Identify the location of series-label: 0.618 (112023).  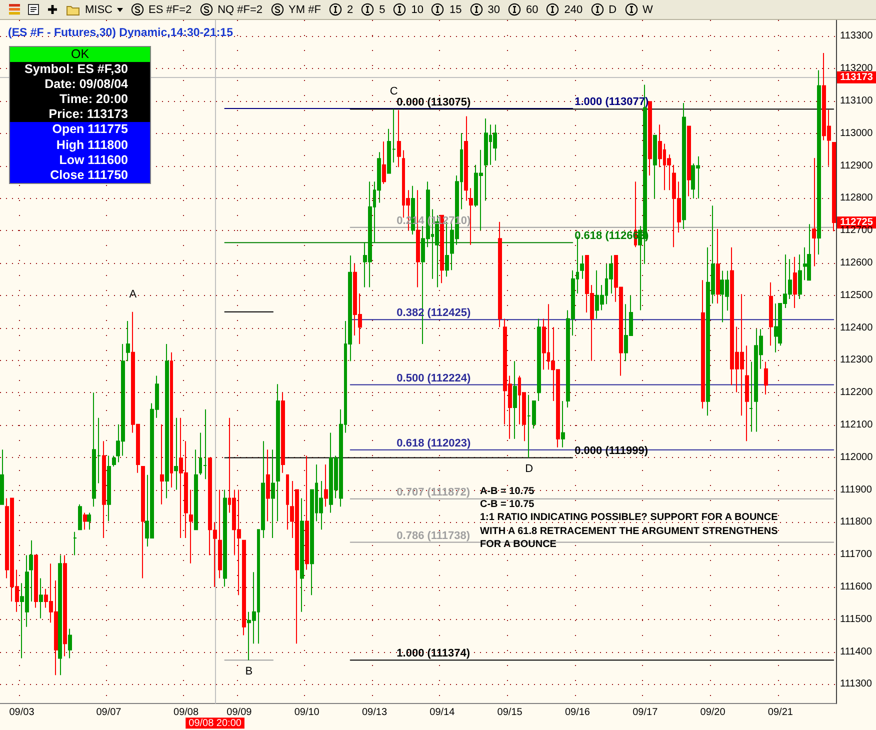
(434, 443).